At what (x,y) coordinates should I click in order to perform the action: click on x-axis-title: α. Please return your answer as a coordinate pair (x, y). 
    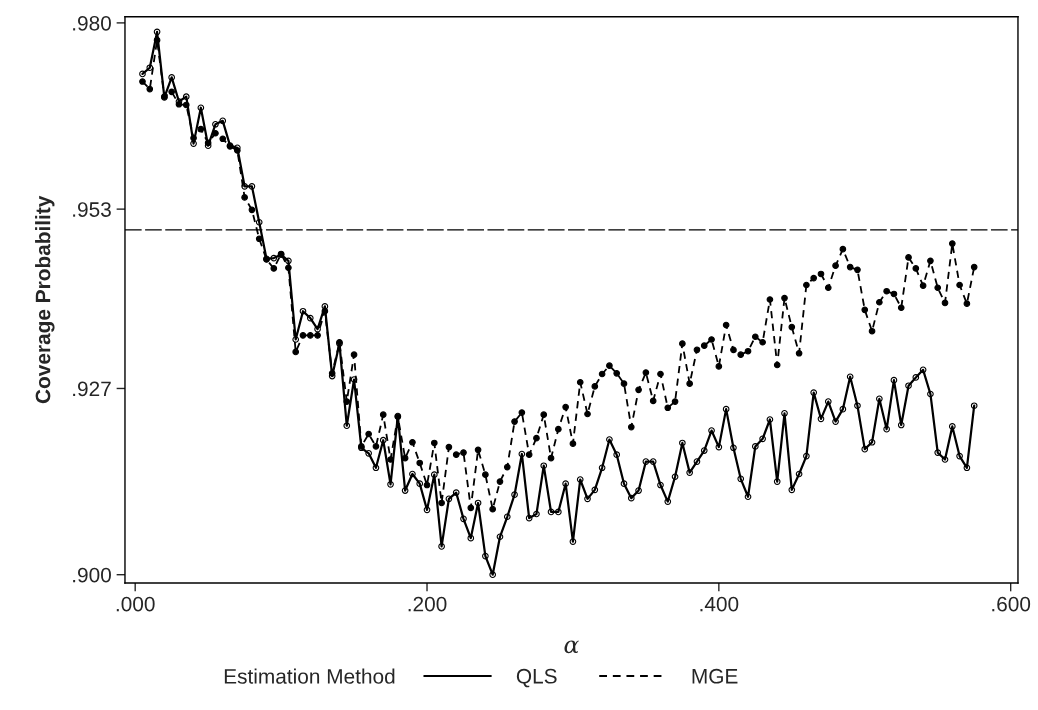
    Looking at the image, I should click on (571, 647).